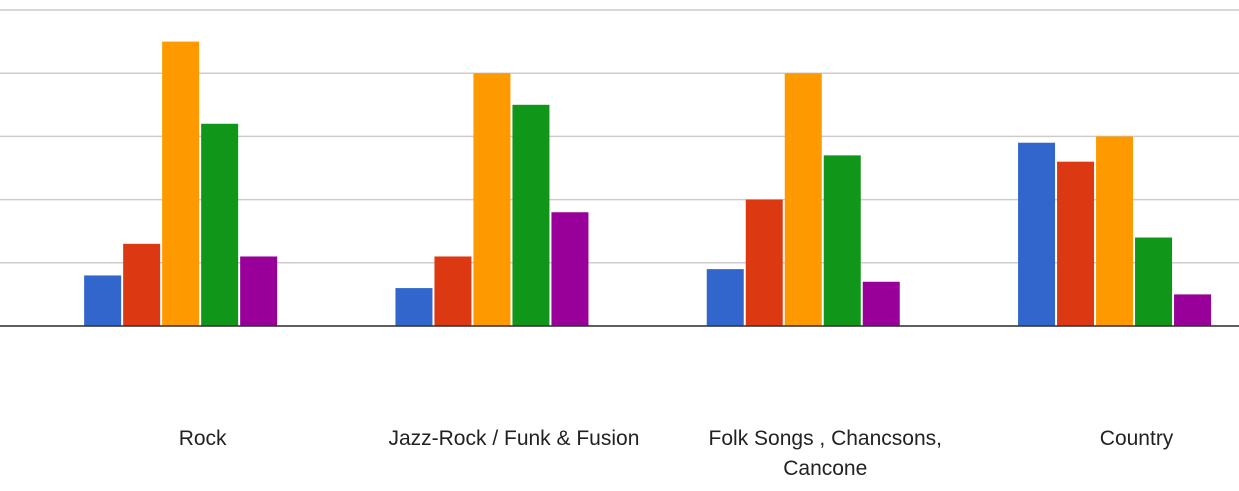 This screenshot has height=491, width=1239. I want to click on x-tick-label: Folk Songs , Chancsons, Cancone, so click(825, 453).